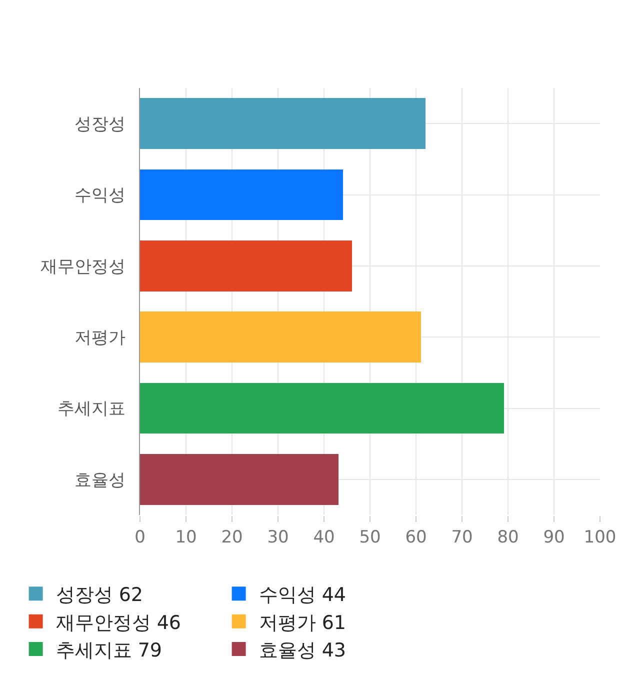  What do you see at coordinates (302, 650) in the screenshot?
I see `legend-label: 효율성 43` at bounding box center [302, 650].